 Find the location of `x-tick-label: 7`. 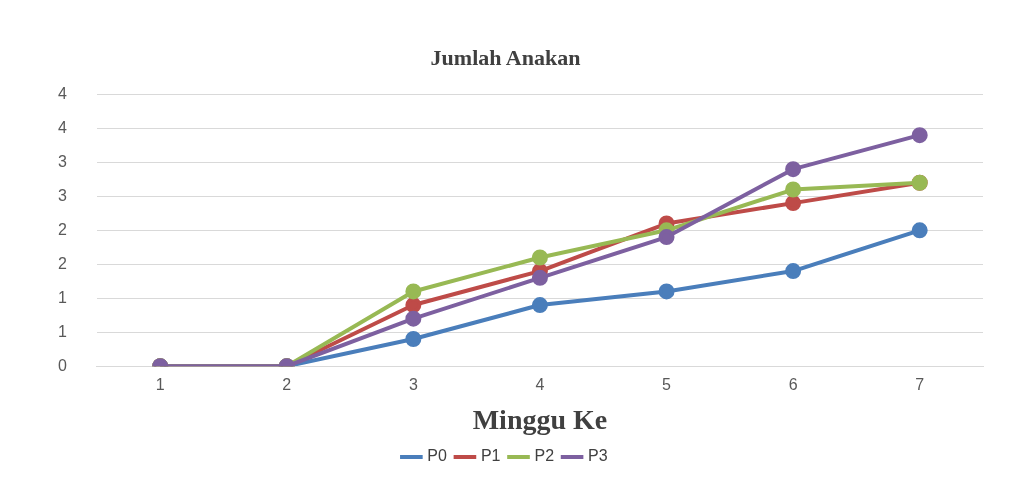

x-tick-label: 7 is located at coordinates (920, 385).